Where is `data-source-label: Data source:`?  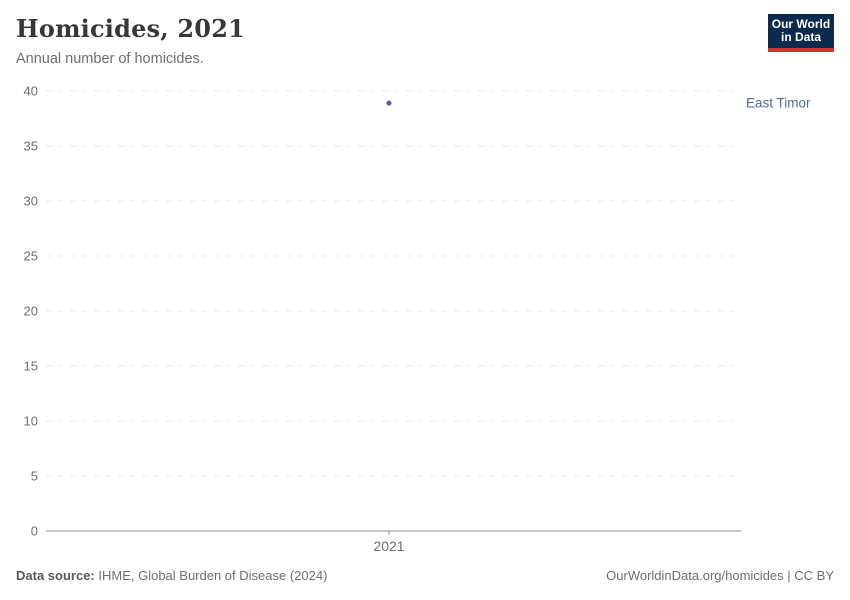 data-source-label: Data source: is located at coordinates (55, 575).